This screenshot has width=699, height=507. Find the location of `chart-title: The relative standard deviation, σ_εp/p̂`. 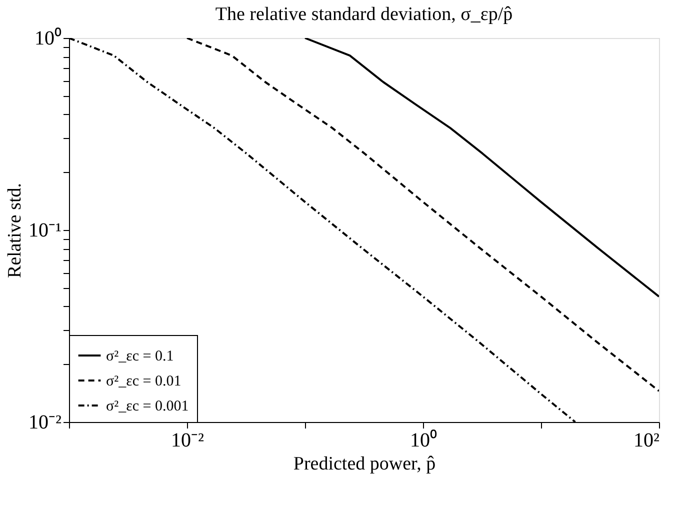

chart-title: The relative standard deviation, σ_εp/p̂ is located at coordinates (364, 14).